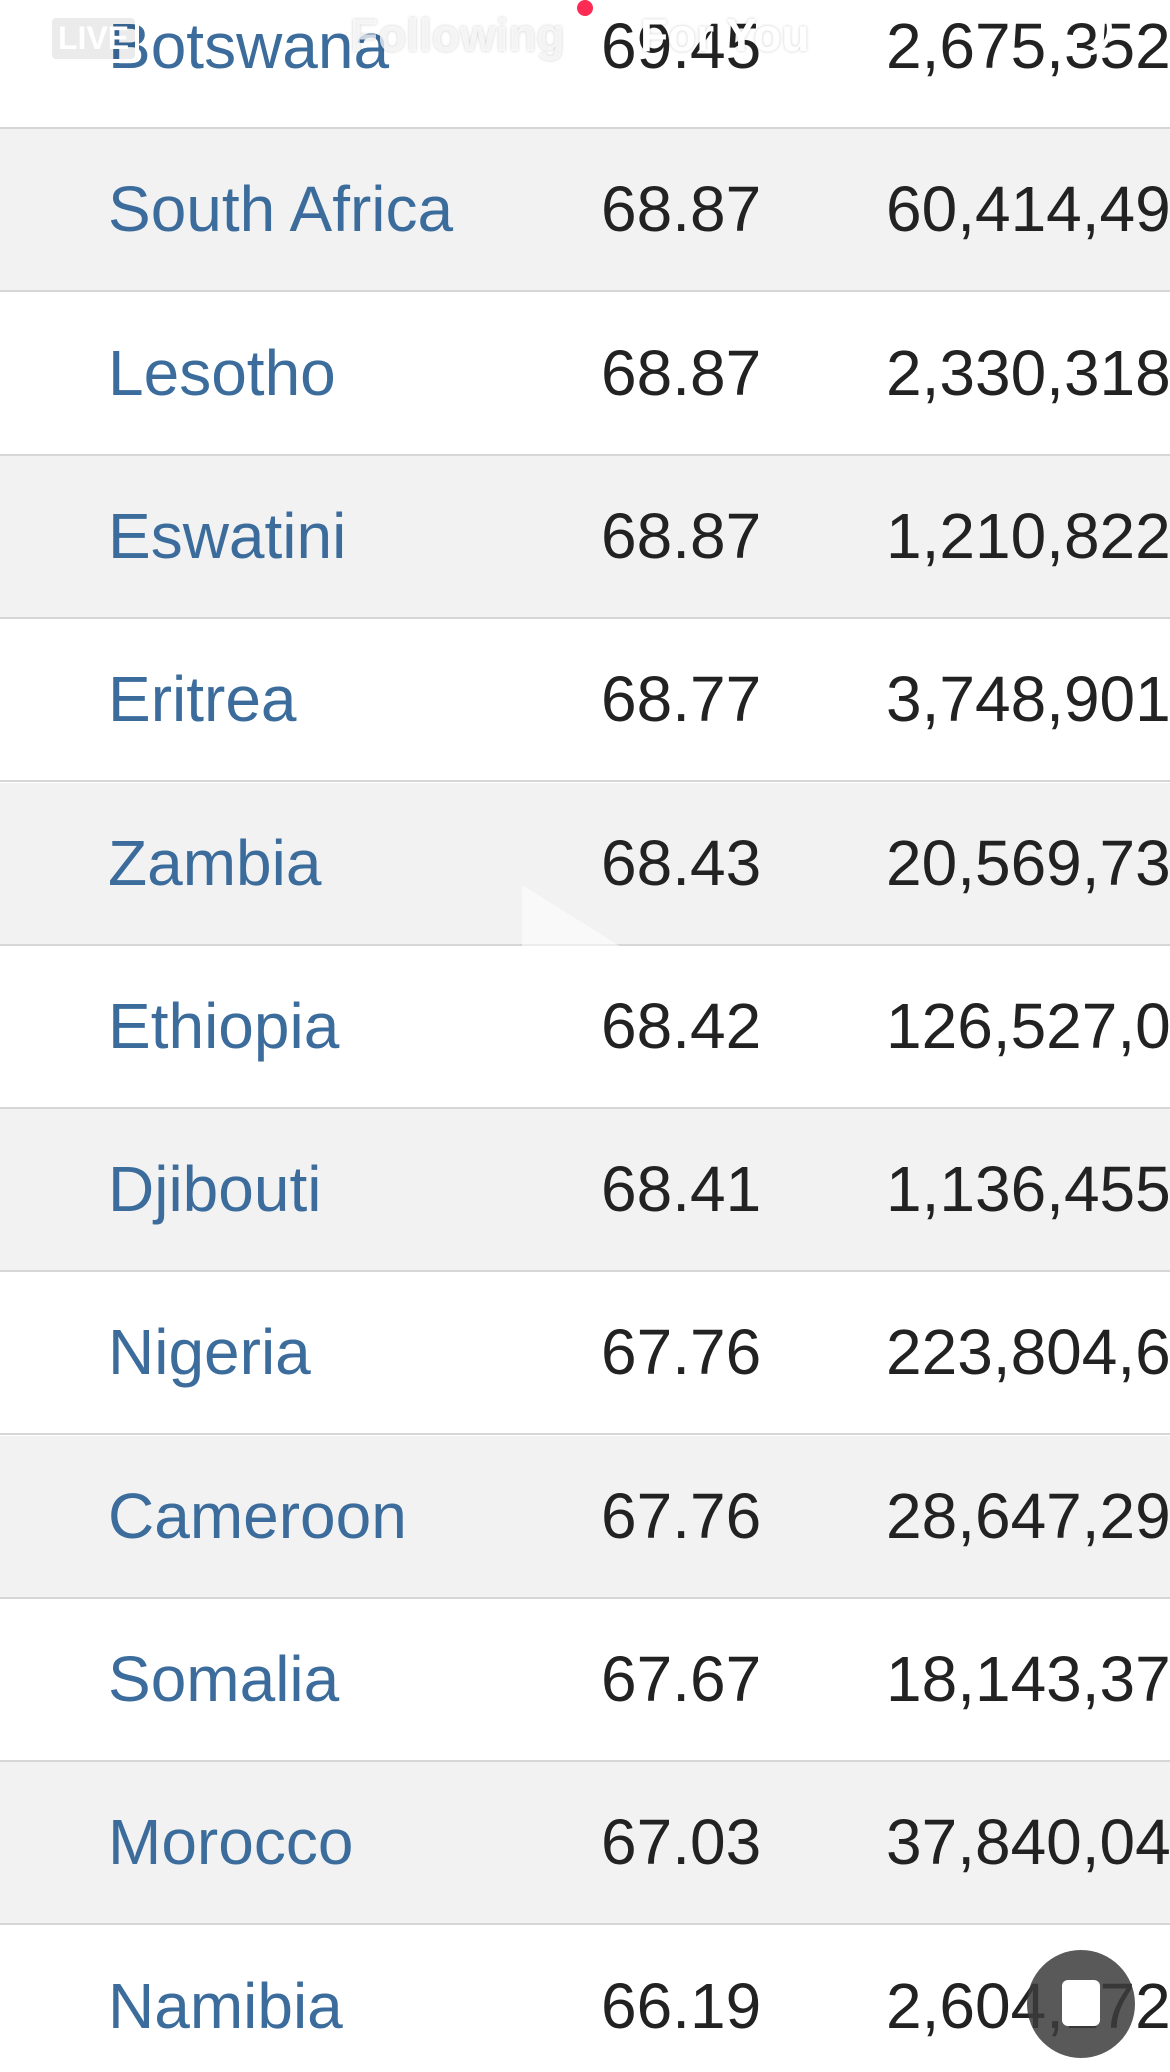  Describe the element at coordinates (681, 1189) in the screenshot. I see `value: 68.41` at that location.